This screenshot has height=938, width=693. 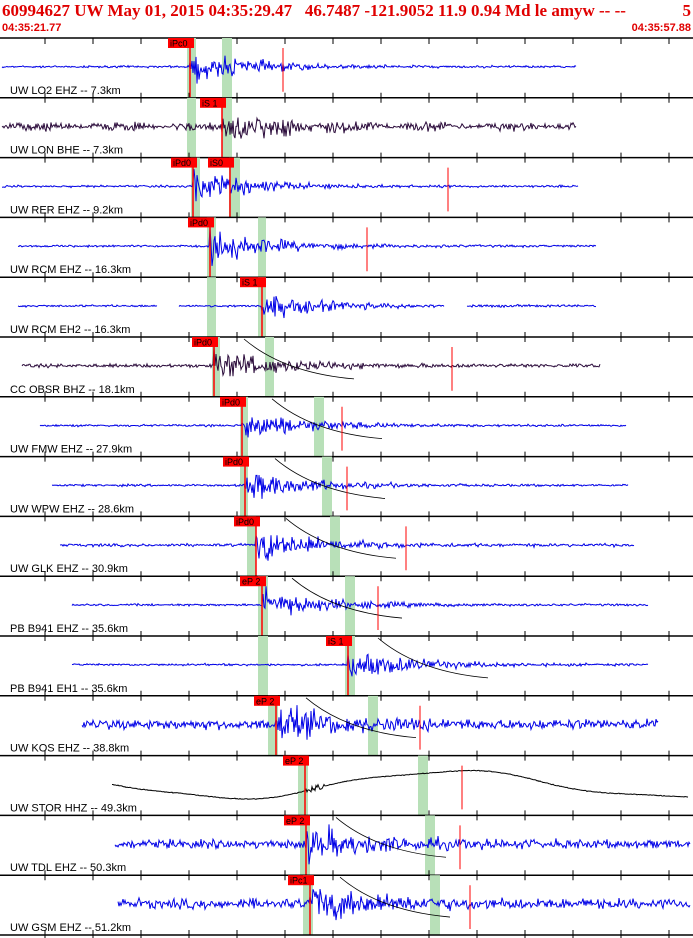 I want to click on trace-row: iPd0 UW WPW EHZ -- 28.6km, so click(x=346, y=489).